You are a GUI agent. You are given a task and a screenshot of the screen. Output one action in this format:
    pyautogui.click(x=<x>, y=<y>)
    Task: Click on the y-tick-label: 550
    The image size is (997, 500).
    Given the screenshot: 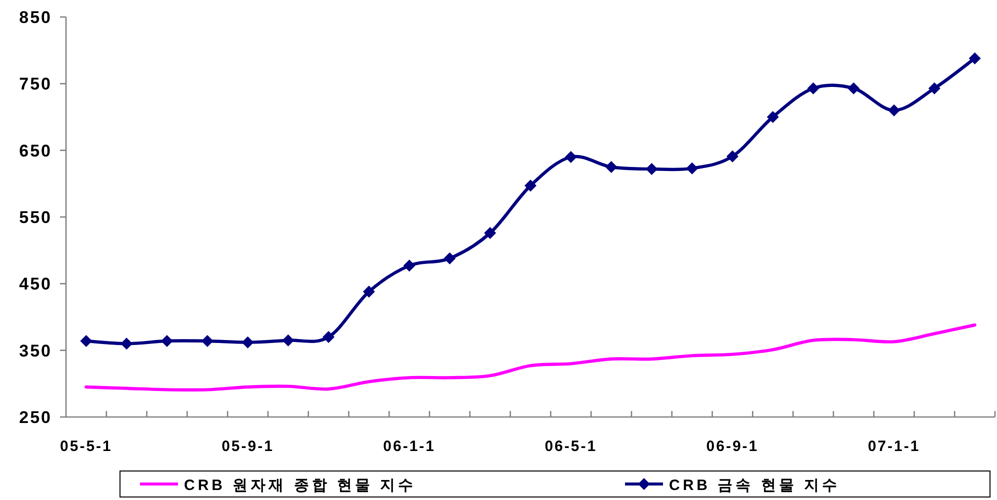 What is the action you would take?
    pyautogui.click(x=35, y=217)
    